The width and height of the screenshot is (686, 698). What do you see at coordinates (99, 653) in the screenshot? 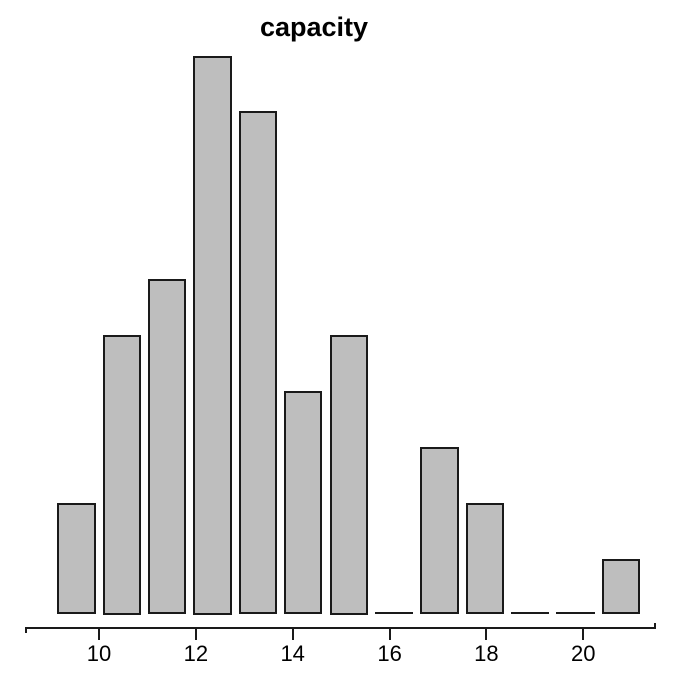
I see `x-axis-tick-label: 10` at bounding box center [99, 653].